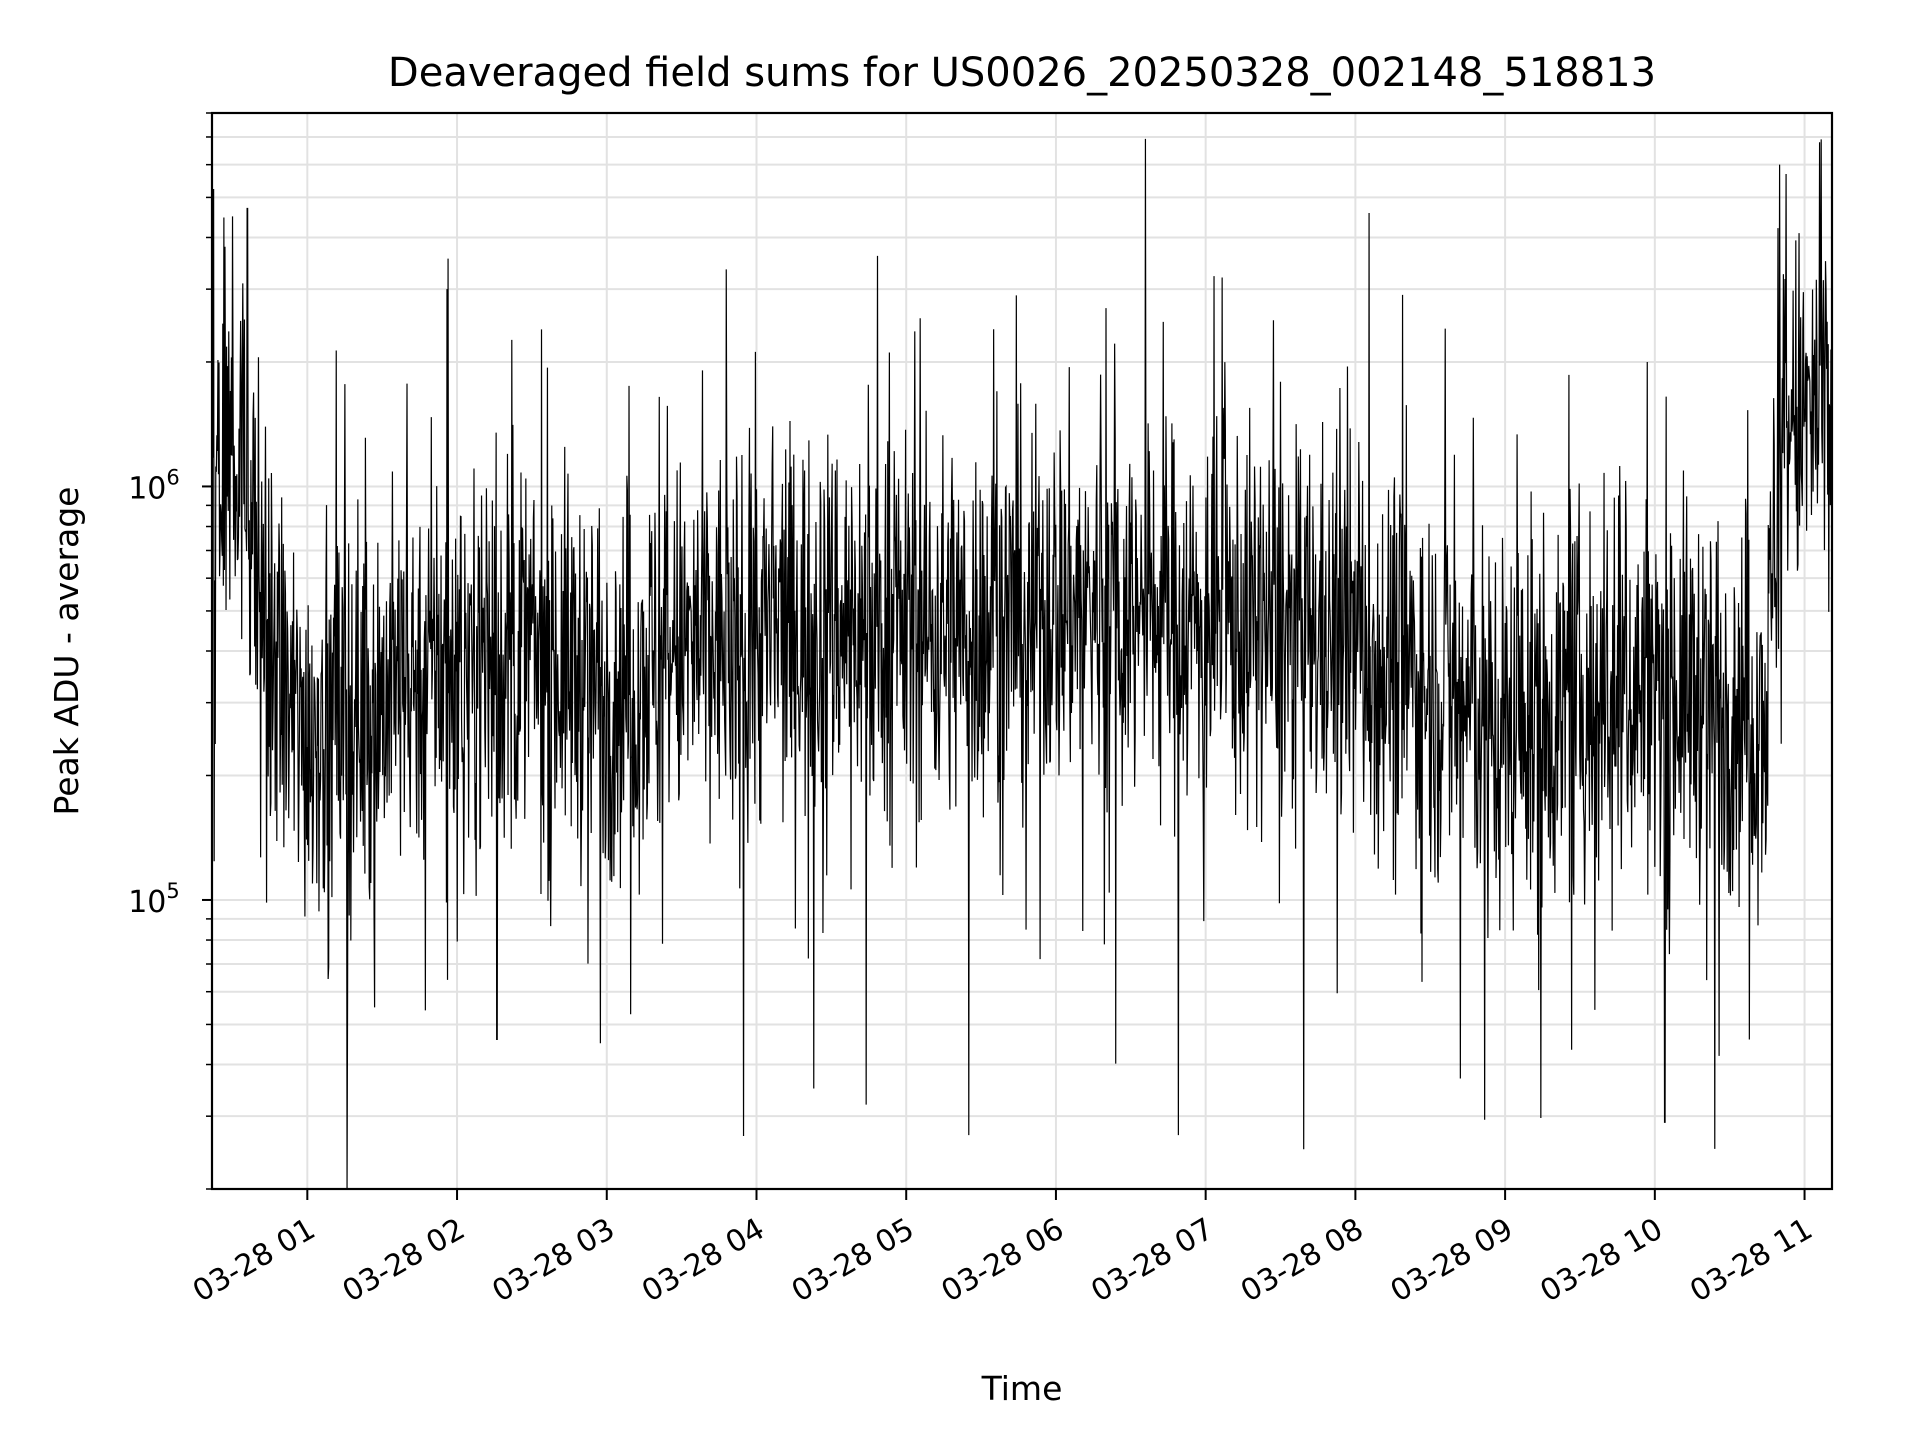 This screenshot has height=1440, width=1920. Describe the element at coordinates (1022, 1388) in the screenshot. I see `x-axis-label: Time` at that location.